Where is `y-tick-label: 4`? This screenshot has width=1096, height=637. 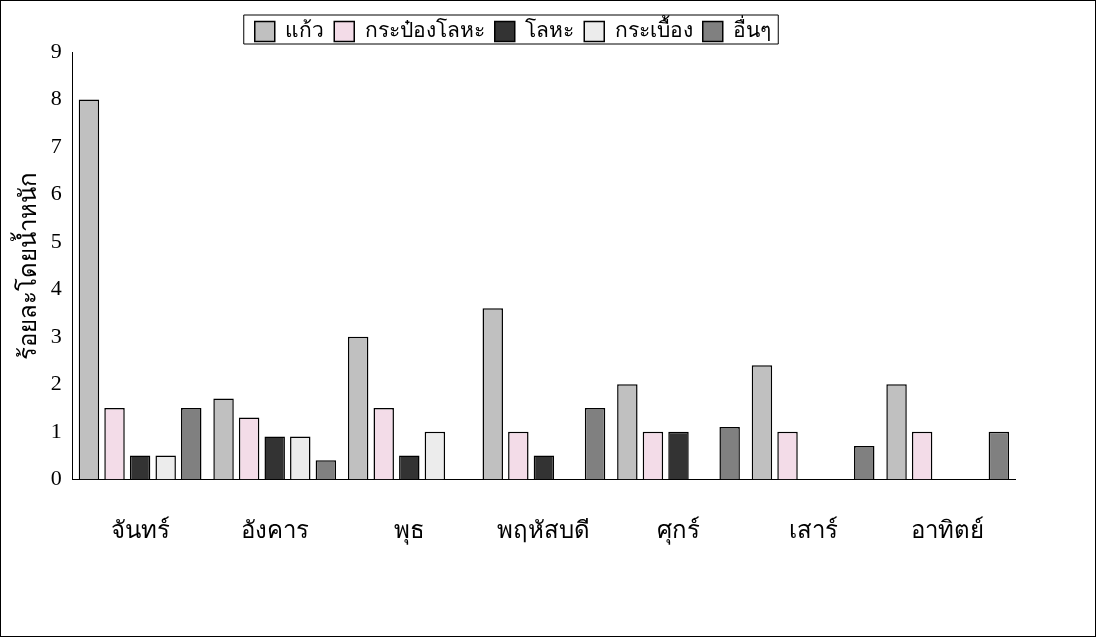
y-tick-label: 4 is located at coordinates (56, 288).